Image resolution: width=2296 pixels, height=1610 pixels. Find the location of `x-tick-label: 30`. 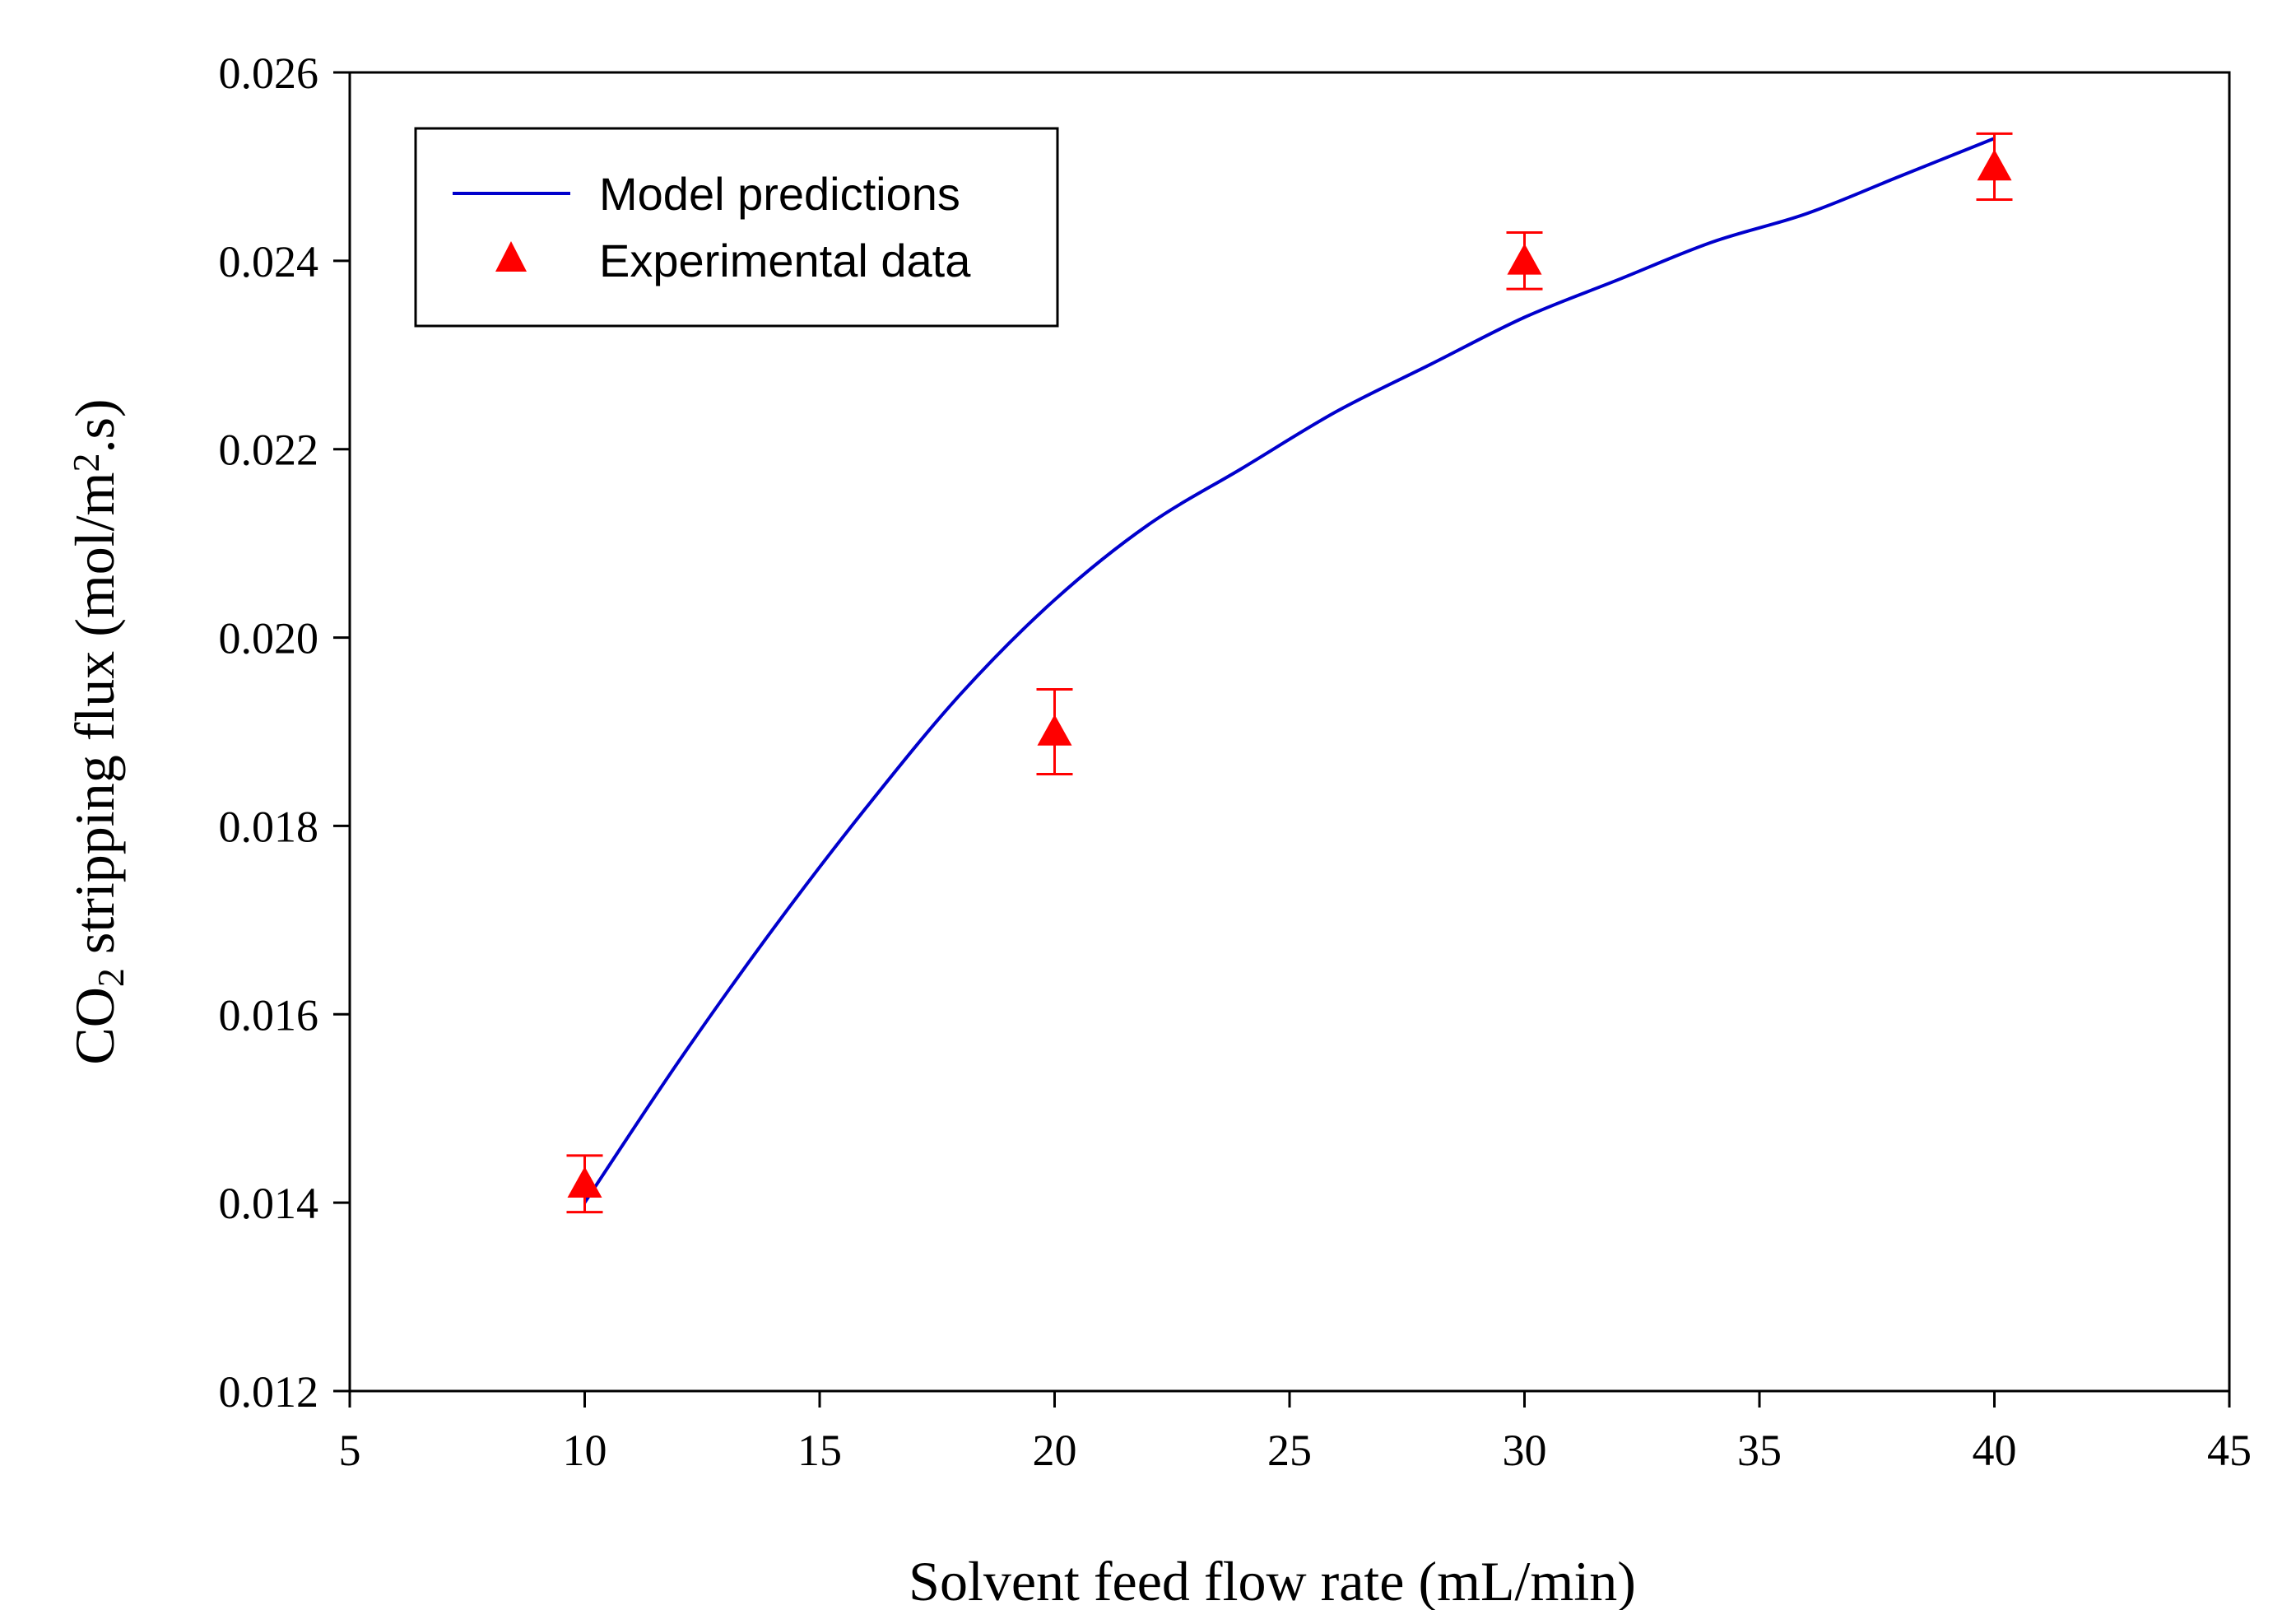

x-tick-label: 30 is located at coordinates (1525, 1450).